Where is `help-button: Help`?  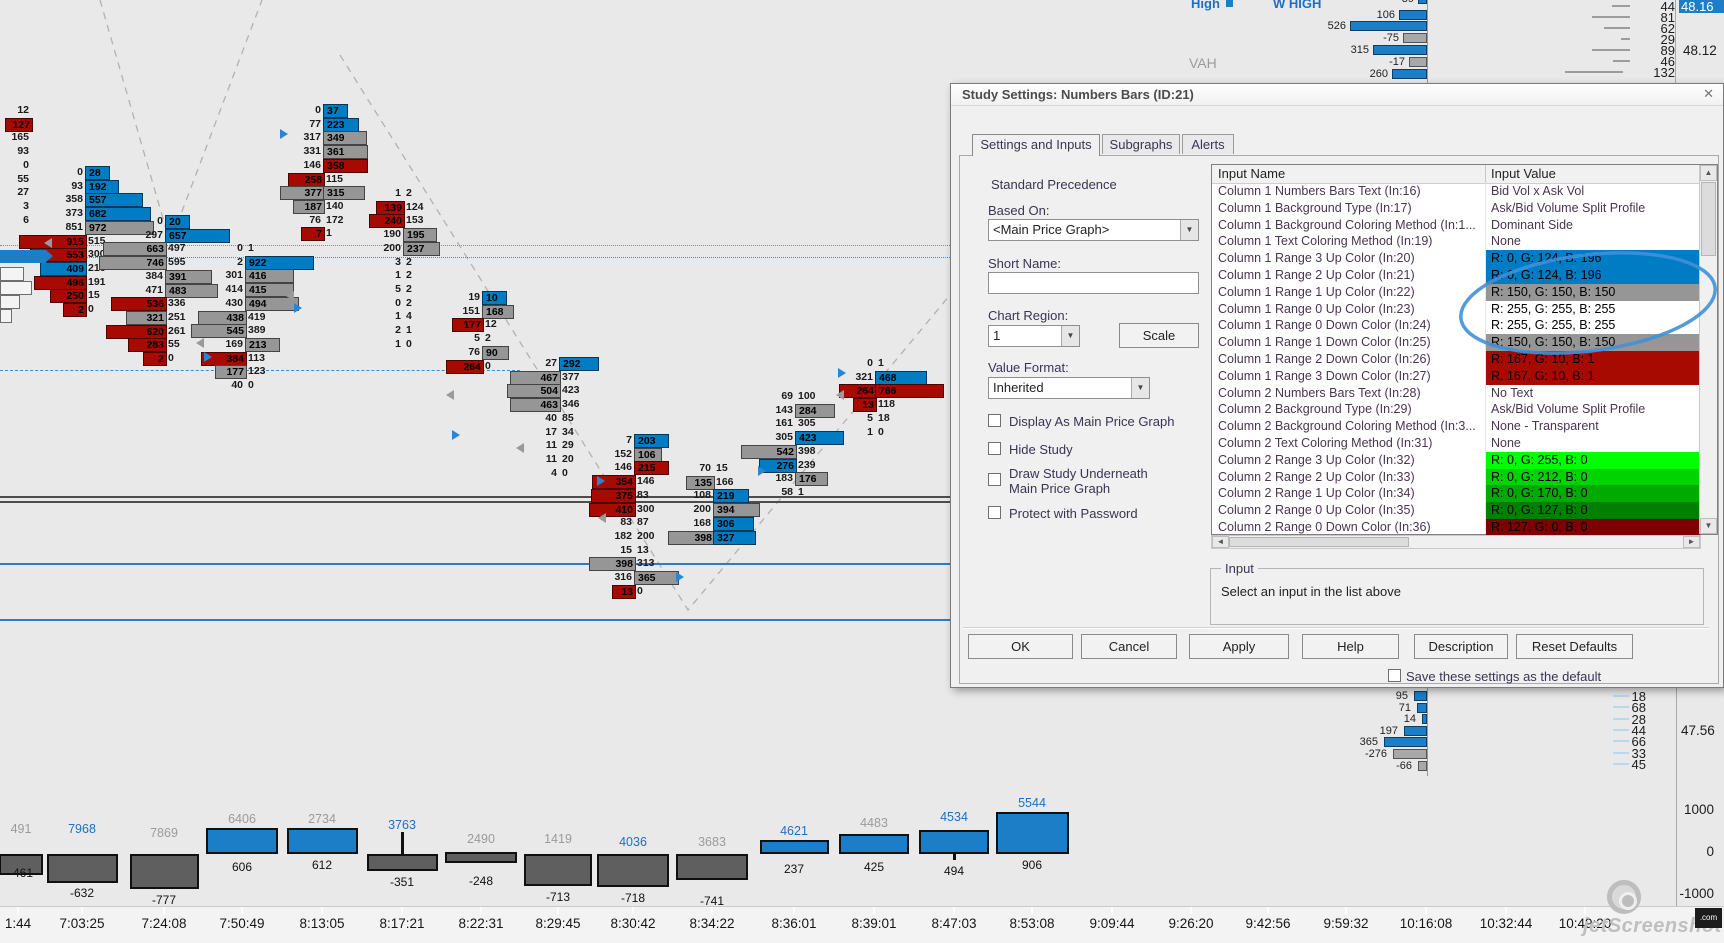 help-button: Help is located at coordinates (1350, 646).